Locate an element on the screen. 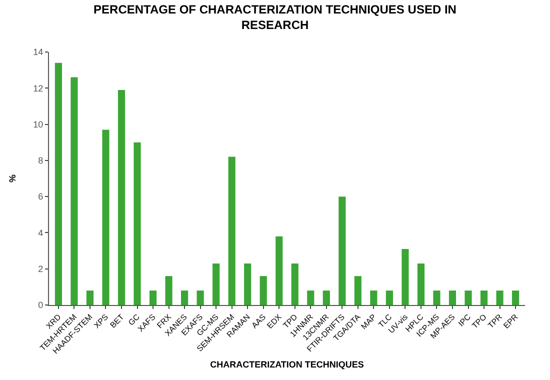  chart-title: PERCENTAGE OF CHARACTERIZATION TECHNIQUES USED IN RESEARCH is located at coordinates (275, 17).